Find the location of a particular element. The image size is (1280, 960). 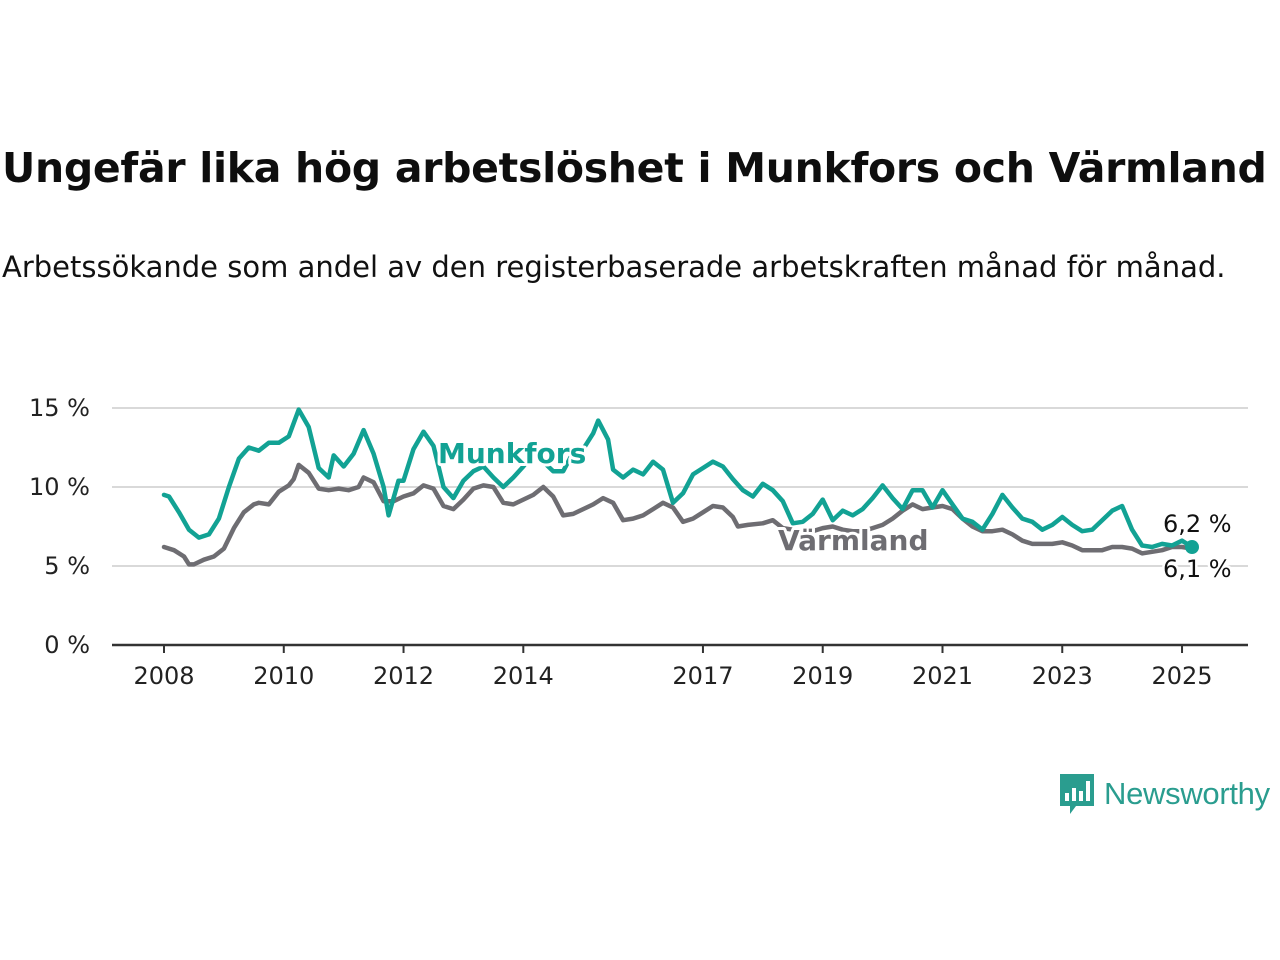

series-labels: Munkfors Värmland 6,2 % 6,1 % is located at coordinates (834, 510).